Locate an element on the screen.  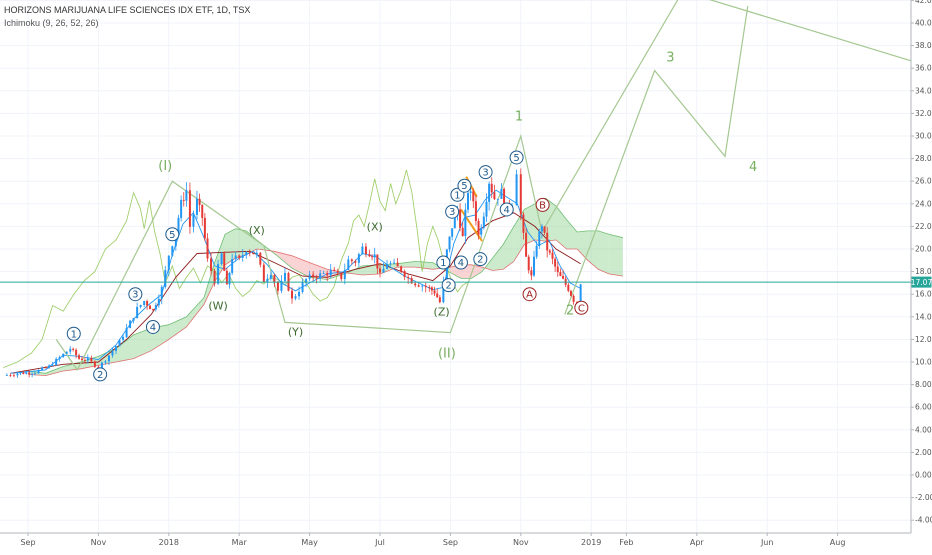
y-tick-label-23: 42.00 is located at coordinates (923, 2).